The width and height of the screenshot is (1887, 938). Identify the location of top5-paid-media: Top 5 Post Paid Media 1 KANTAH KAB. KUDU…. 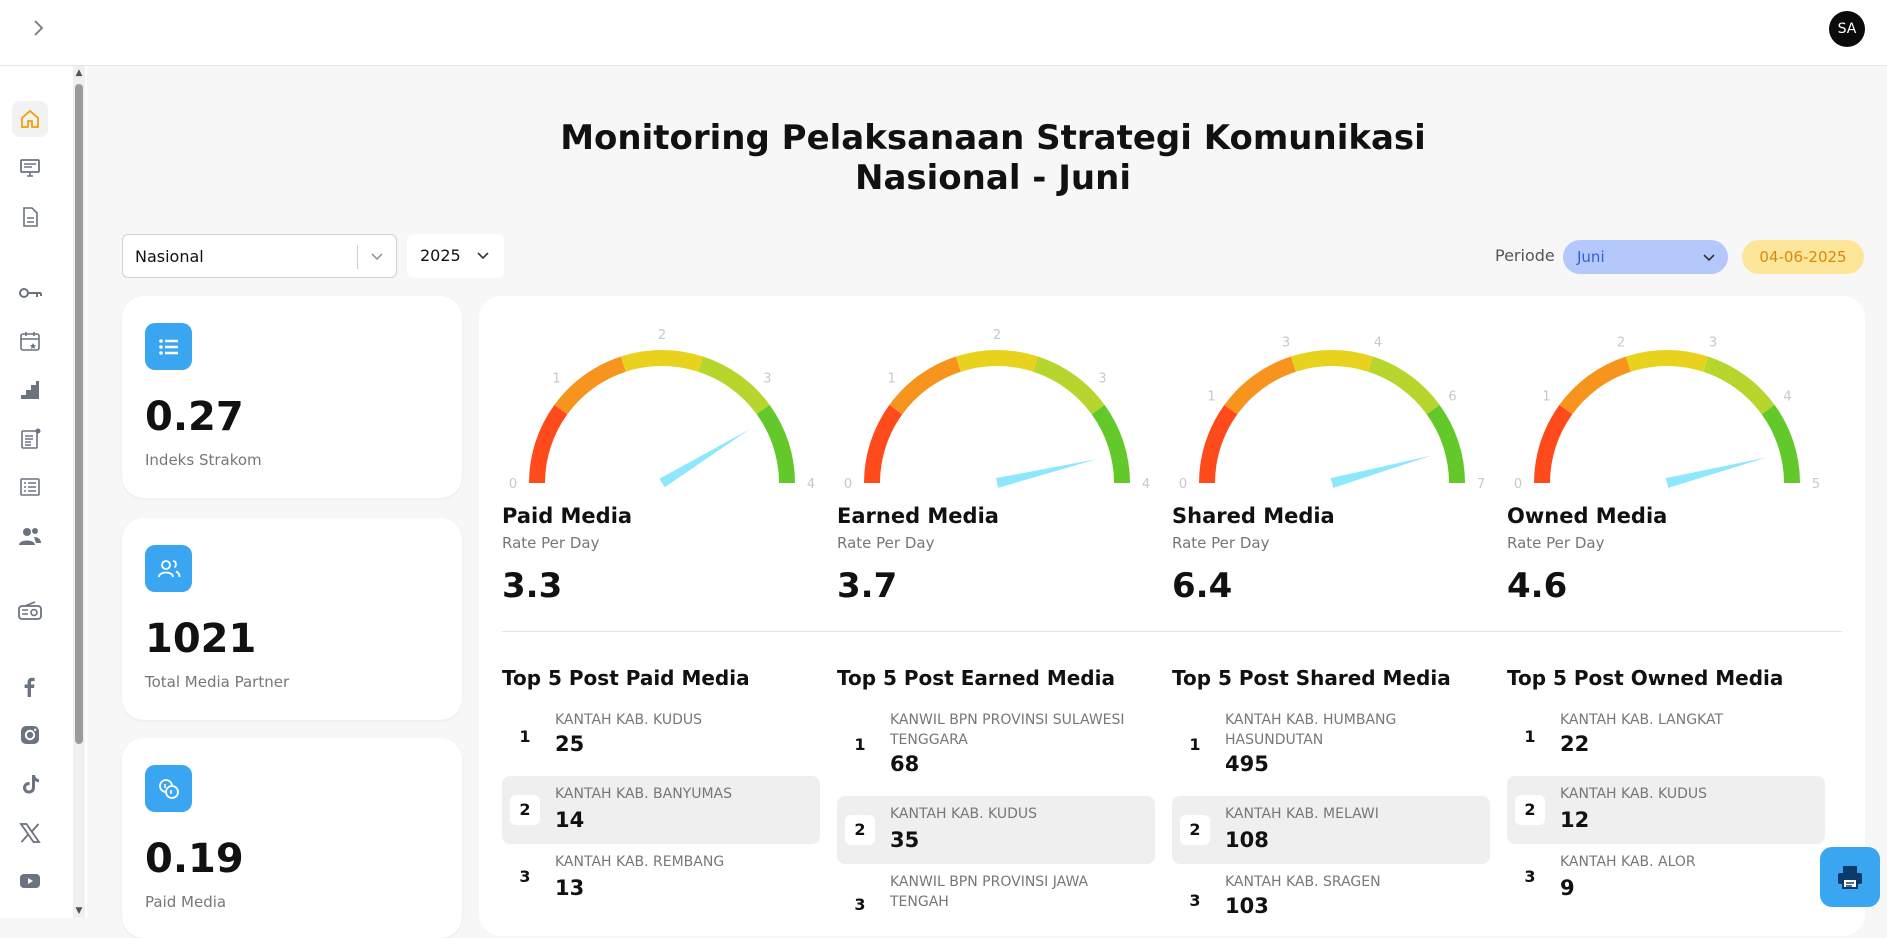
(661, 792).